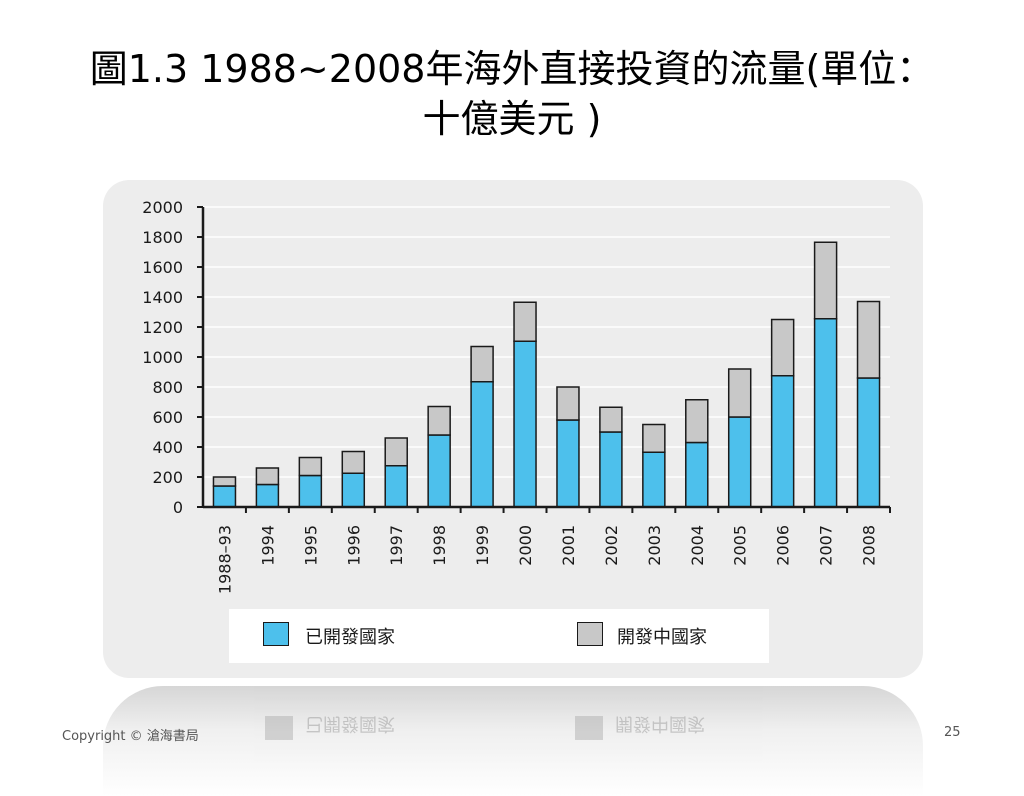 This screenshot has height=796, width=1024. I want to click on x-tick-label: 1994, so click(267, 545).